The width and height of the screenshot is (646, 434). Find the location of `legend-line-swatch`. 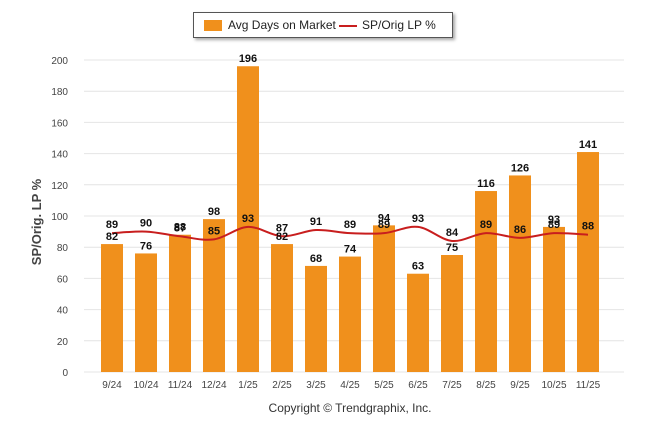

legend-line-swatch is located at coordinates (348, 26).